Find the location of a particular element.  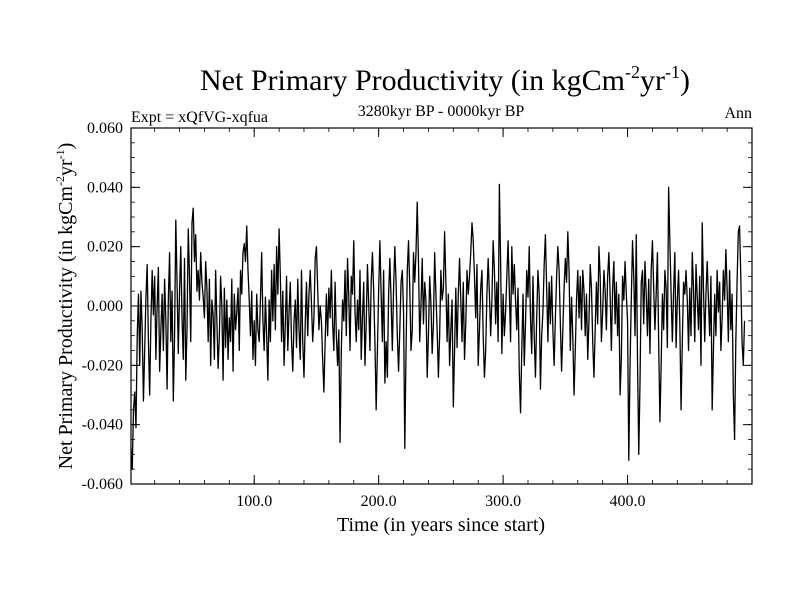

y-tick-label: 0.000 is located at coordinates (105, 306).